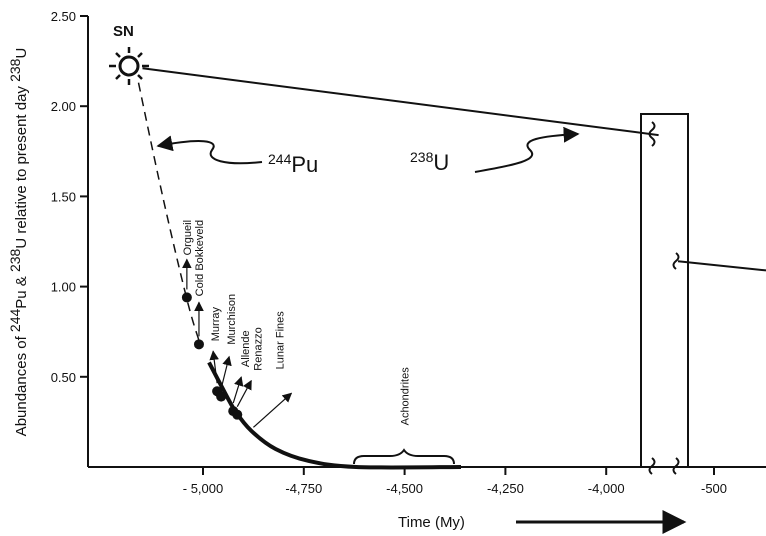  Describe the element at coordinates (334, 415) in the screenshot. I see `series-pu244-solid` at that location.